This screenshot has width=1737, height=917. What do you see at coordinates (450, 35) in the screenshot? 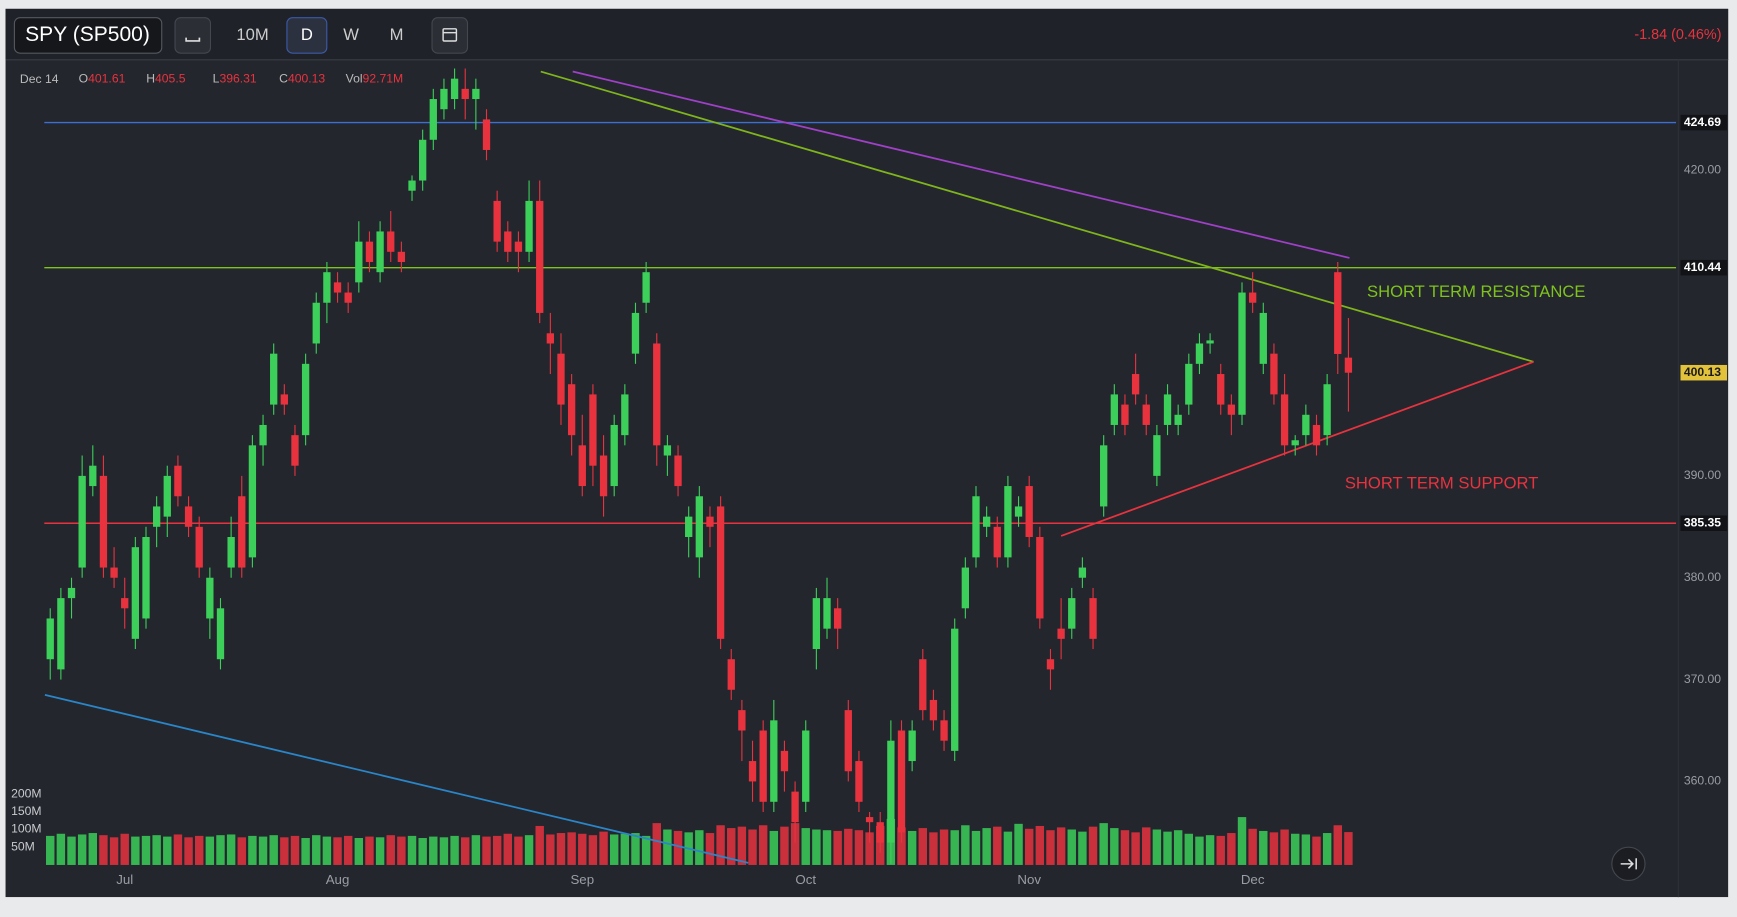
I see `calendar-button` at bounding box center [450, 35].